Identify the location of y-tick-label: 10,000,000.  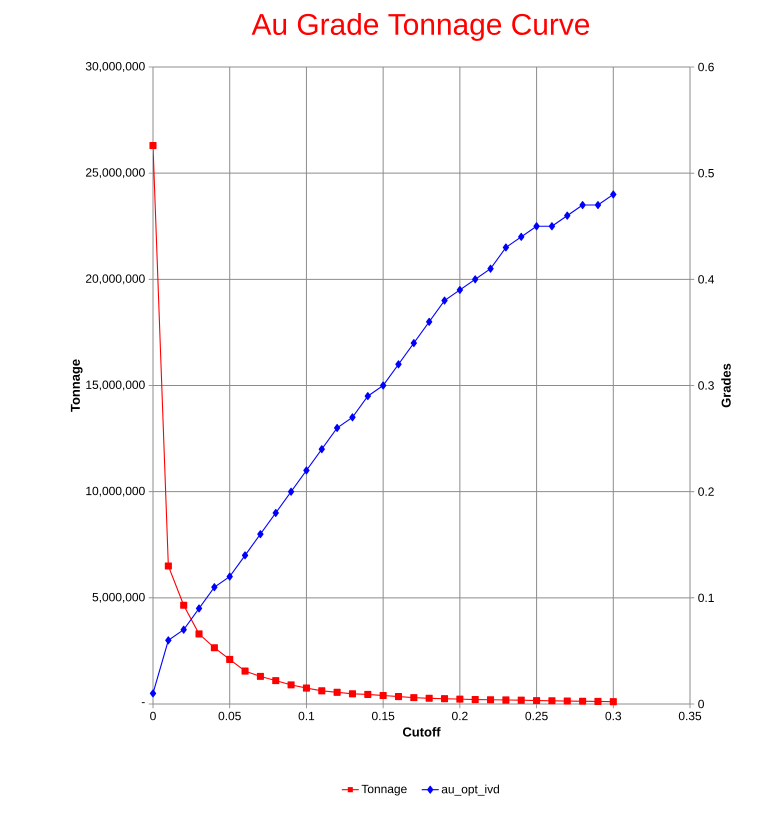
(115, 491).